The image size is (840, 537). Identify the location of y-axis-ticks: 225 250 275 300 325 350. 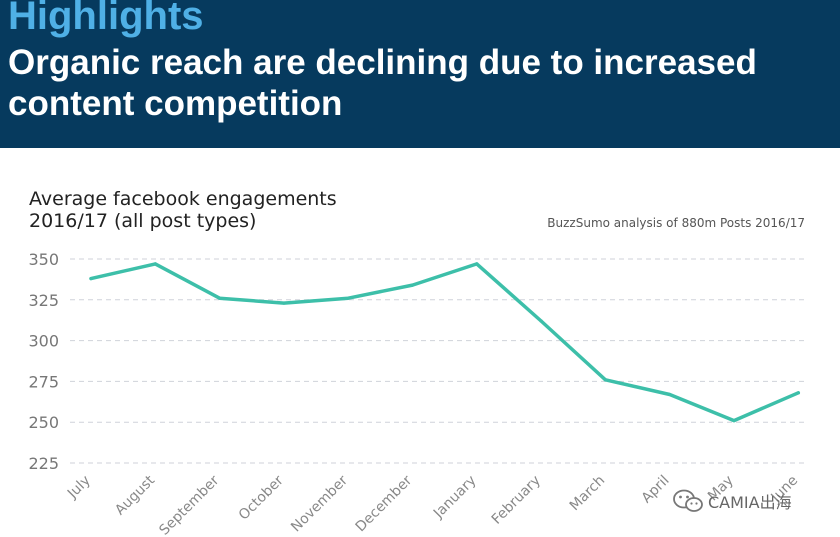
(43, 361).